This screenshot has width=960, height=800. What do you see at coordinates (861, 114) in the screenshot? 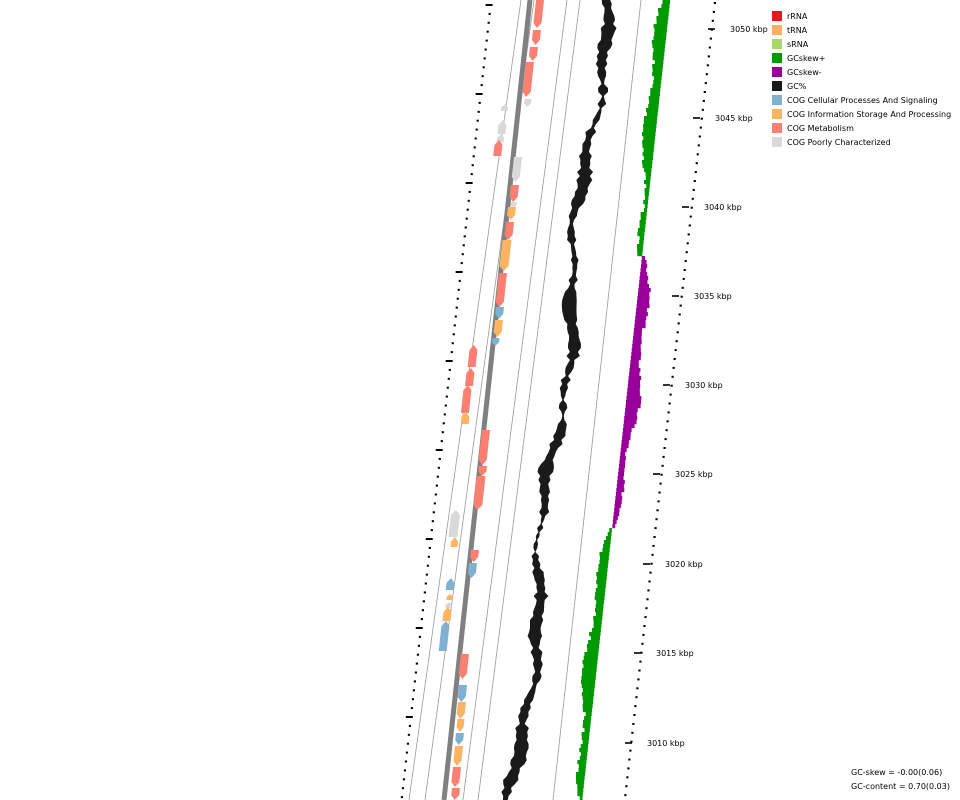
I see `legend-item-cog-information: COG Information Storage And Processing` at bounding box center [861, 114].